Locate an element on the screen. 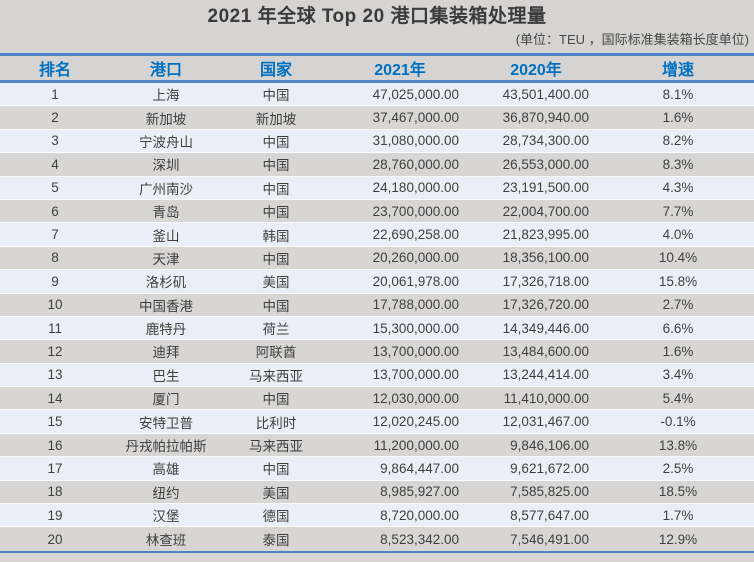 This screenshot has height=562, width=754. table-row: 14 厦门 中国 12,030,000.00 11,410,000.00 5.4% is located at coordinates (377, 399).